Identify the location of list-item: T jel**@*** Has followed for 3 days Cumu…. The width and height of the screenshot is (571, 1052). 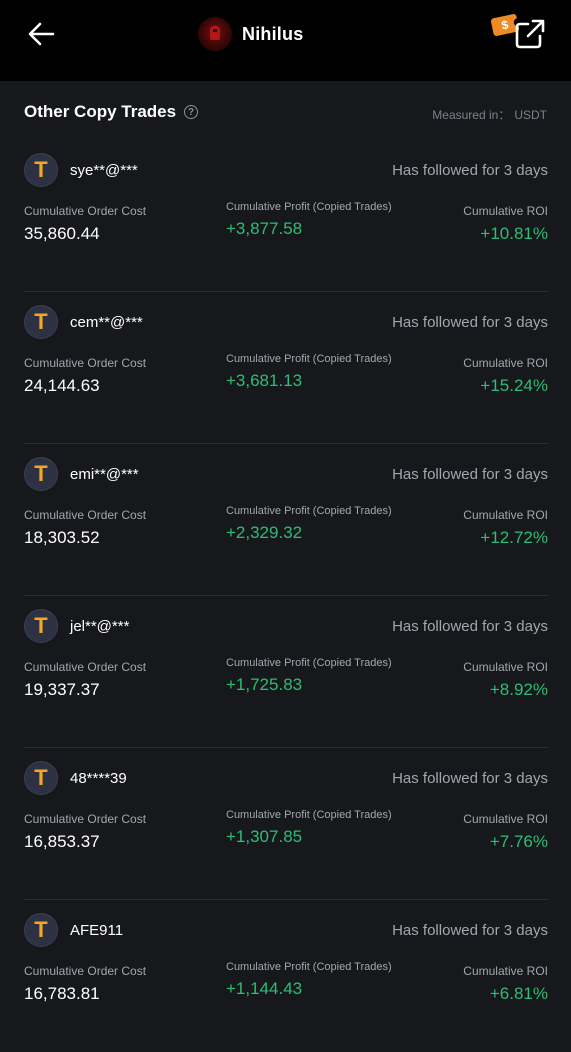
(286, 672).